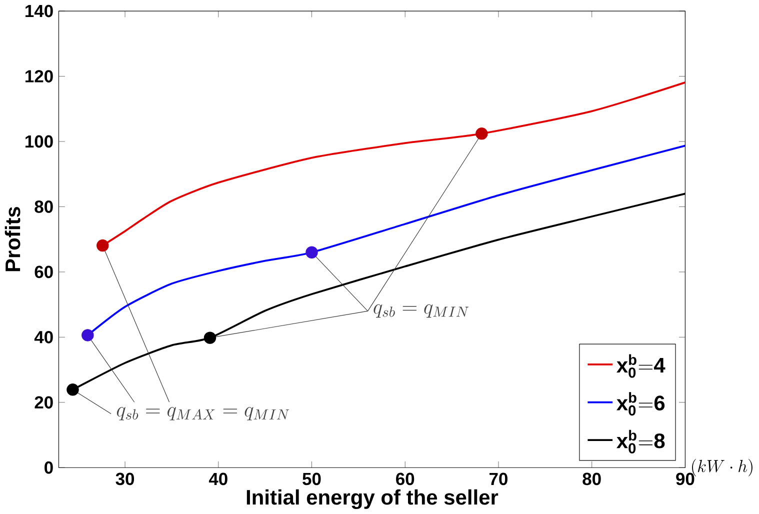 The image size is (759, 514). What do you see at coordinates (39, 11) in the screenshot?
I see `y-tick-label: 140` at bounding box center [39, 11].